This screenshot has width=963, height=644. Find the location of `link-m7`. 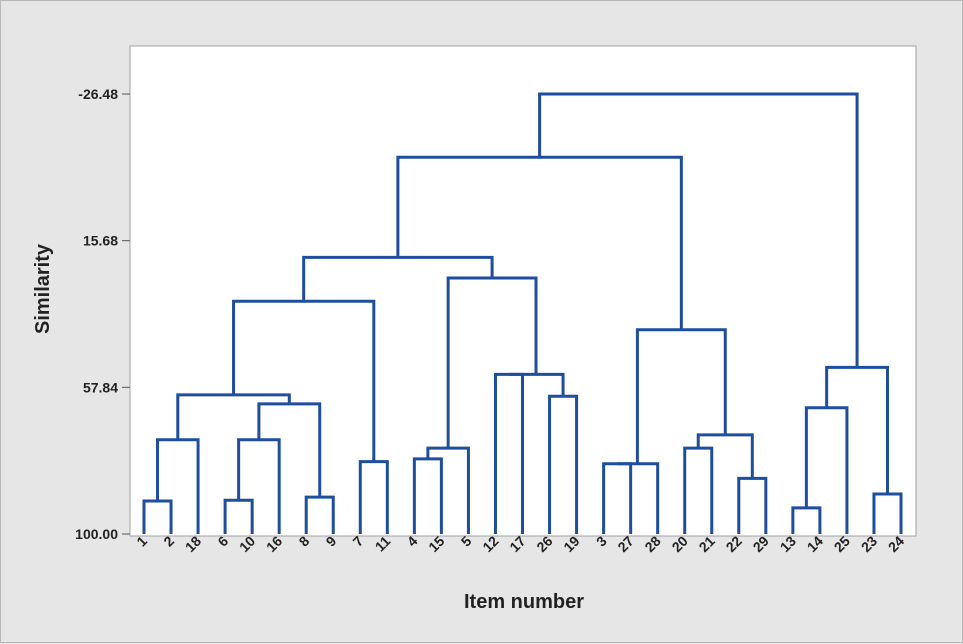

link-m7 is located at coordinates (233, 416).